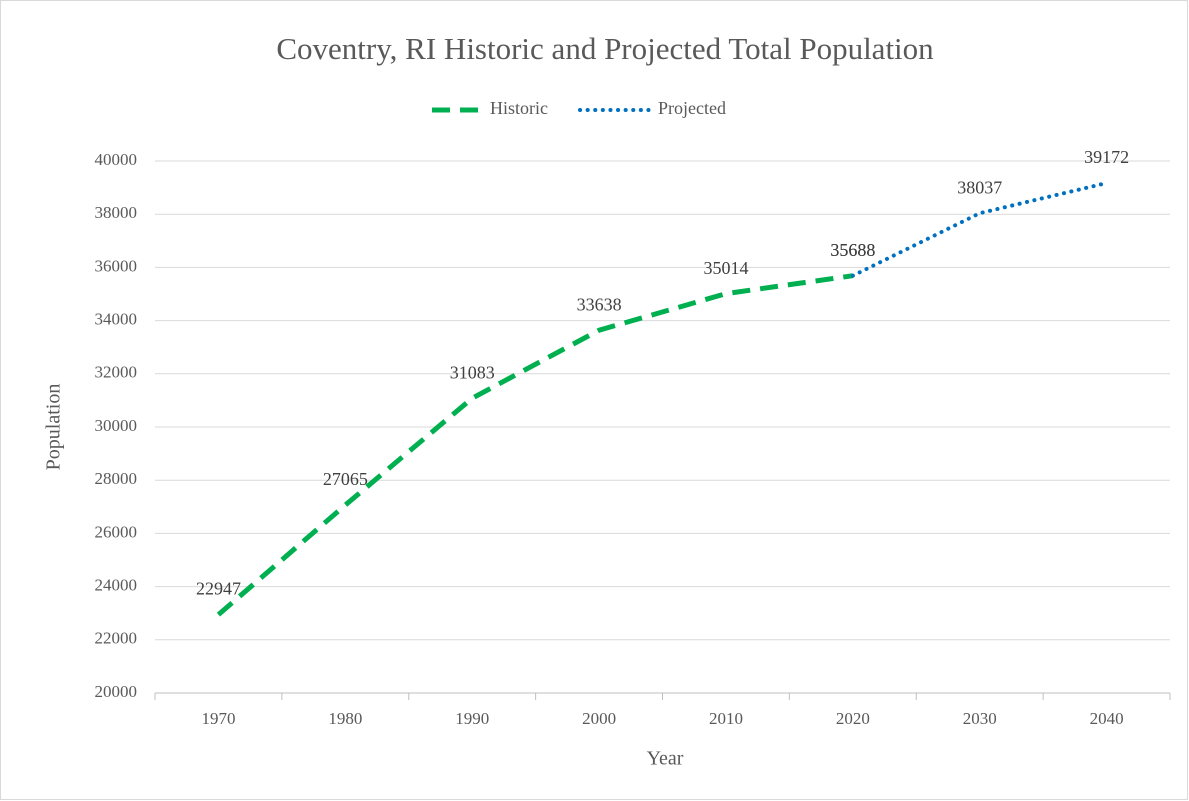  Describe the element at coordinates (54, 427) in the screenshot. I see `y-axis-title: Population` at that location.